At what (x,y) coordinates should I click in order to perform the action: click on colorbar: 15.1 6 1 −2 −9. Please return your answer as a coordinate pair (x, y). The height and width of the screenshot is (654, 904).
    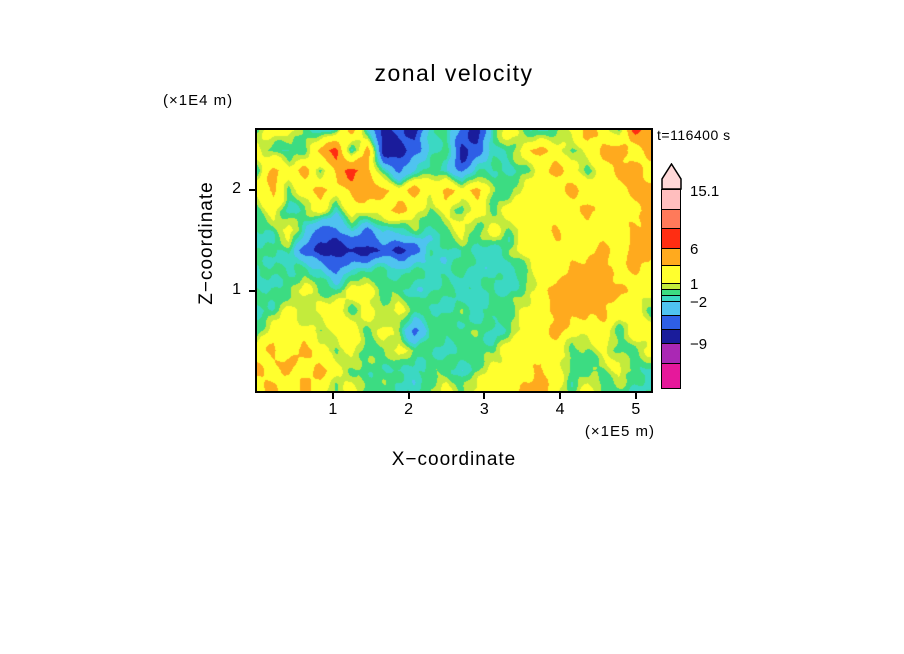
    Looking at the image, I should click on (696, 285).